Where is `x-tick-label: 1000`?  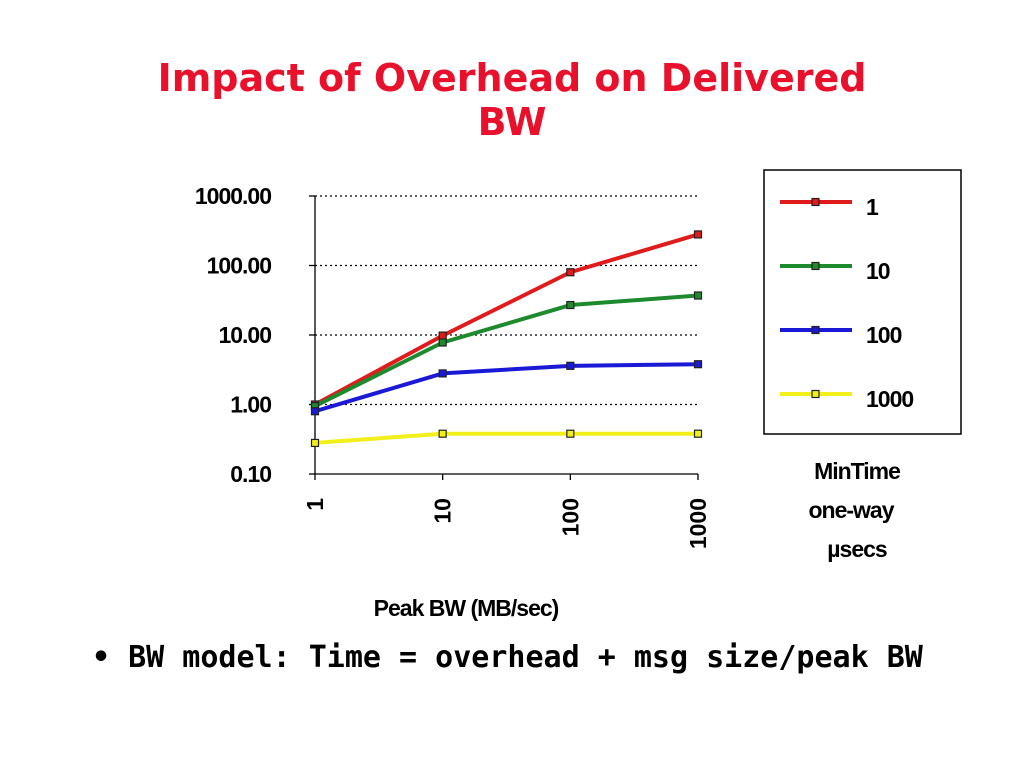 x-tick-label: 1000 is located at coordinates (698, 523).